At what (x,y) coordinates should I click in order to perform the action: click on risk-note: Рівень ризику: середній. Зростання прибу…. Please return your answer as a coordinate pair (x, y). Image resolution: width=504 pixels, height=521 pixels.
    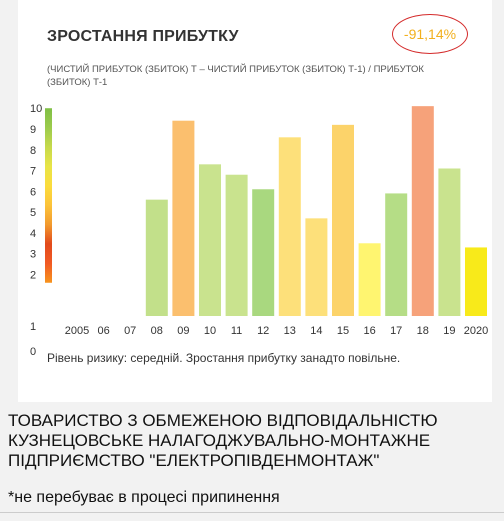
    Looking at the image, I should click on (224, 358).